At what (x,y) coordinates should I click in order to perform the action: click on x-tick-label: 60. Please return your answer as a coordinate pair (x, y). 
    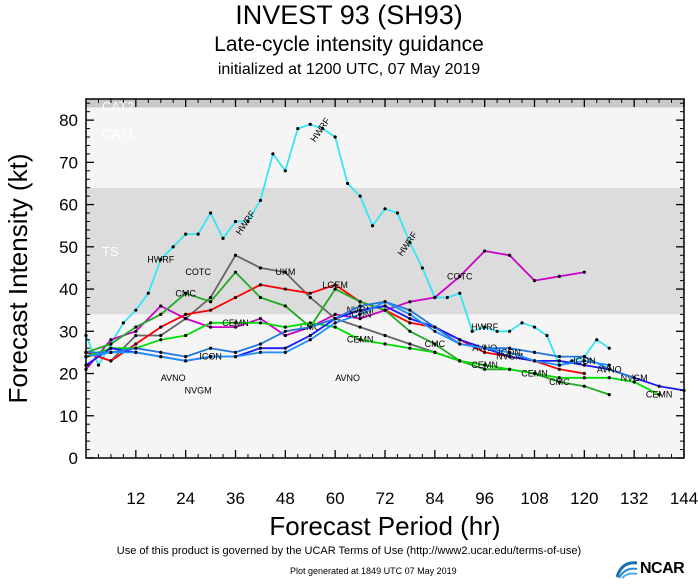
    Looking at the image, I should click on (335, 498).